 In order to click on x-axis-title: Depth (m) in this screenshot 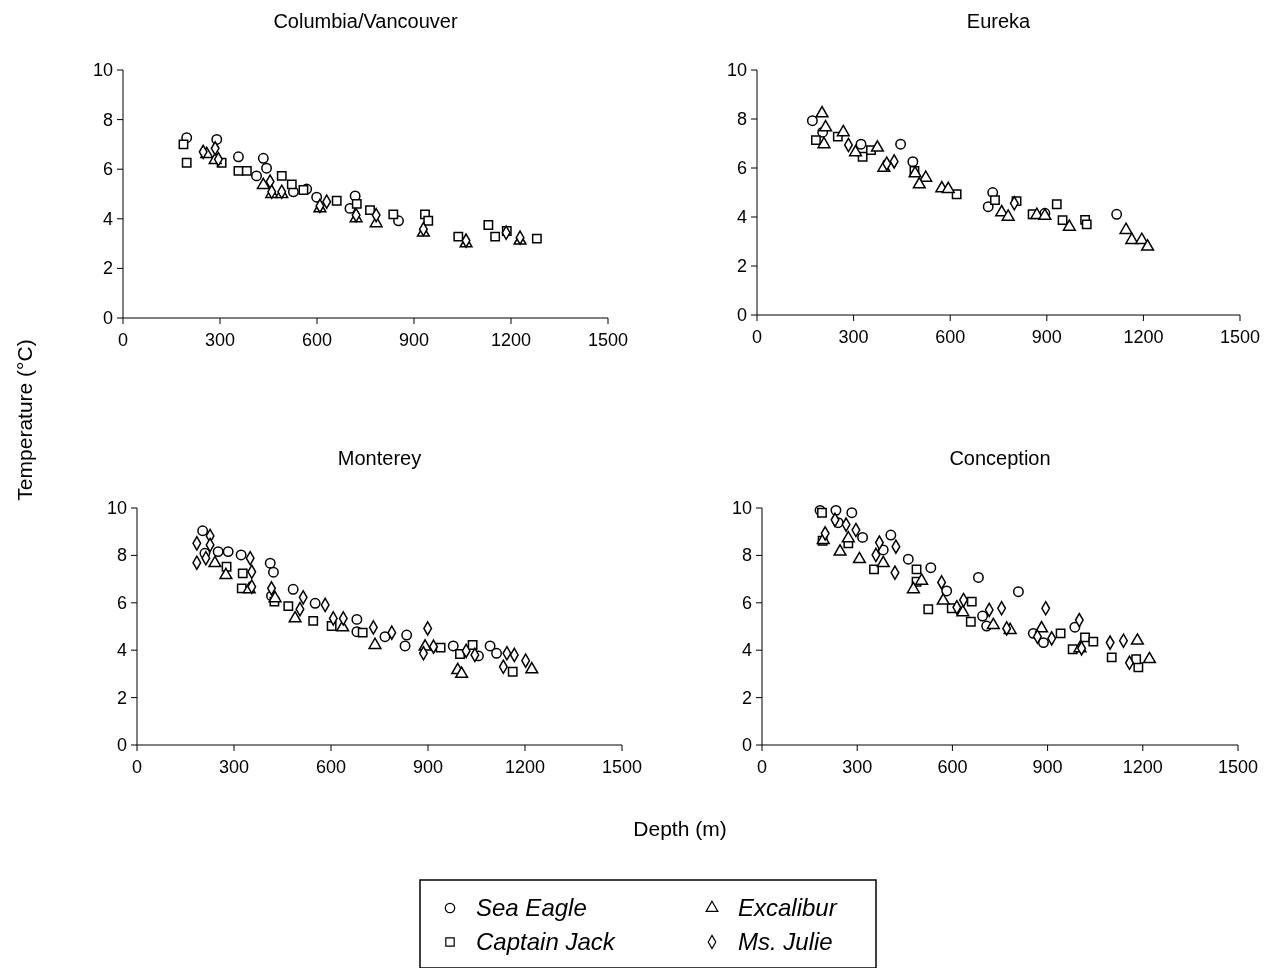, I will do `click(680, 828)`.